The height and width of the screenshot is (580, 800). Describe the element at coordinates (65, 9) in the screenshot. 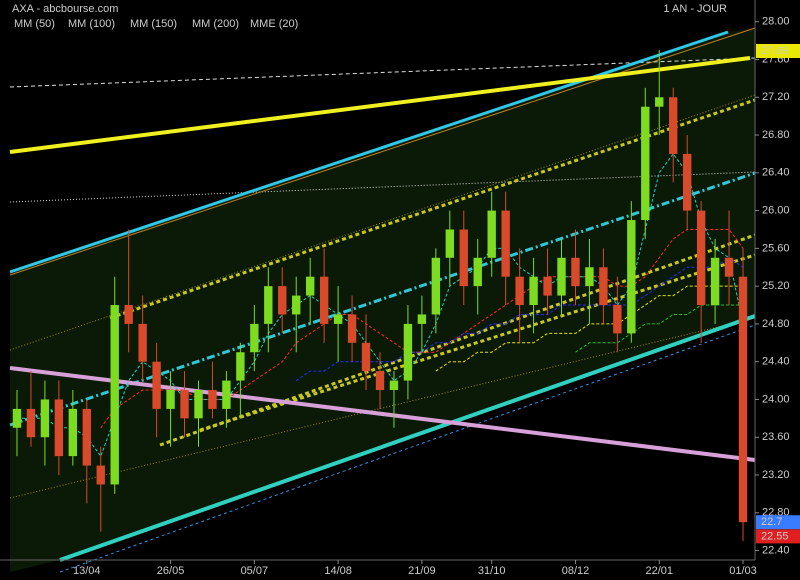

I see `chart-title: AXA - abcbourse.com` at that location.